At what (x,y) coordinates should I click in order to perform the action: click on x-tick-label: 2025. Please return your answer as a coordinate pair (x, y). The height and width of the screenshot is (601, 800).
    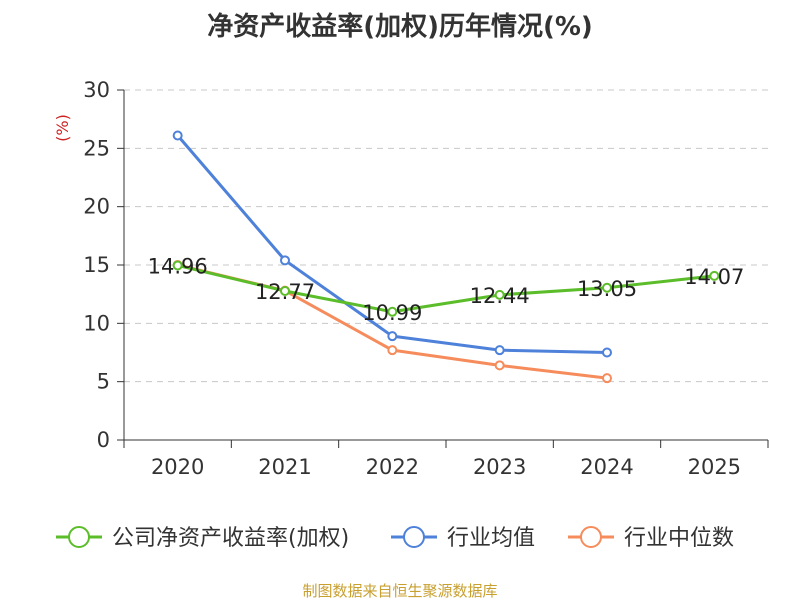
    Looking at the image, I should click on (714, 467).